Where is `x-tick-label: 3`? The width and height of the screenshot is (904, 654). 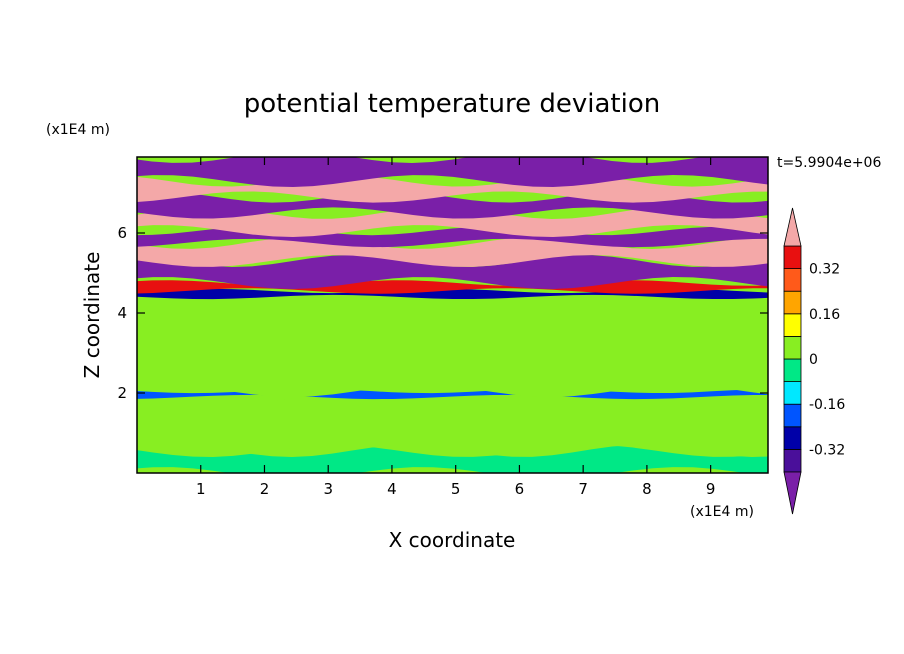
x-tick-label: 3 is located at coordinates (328, 489).